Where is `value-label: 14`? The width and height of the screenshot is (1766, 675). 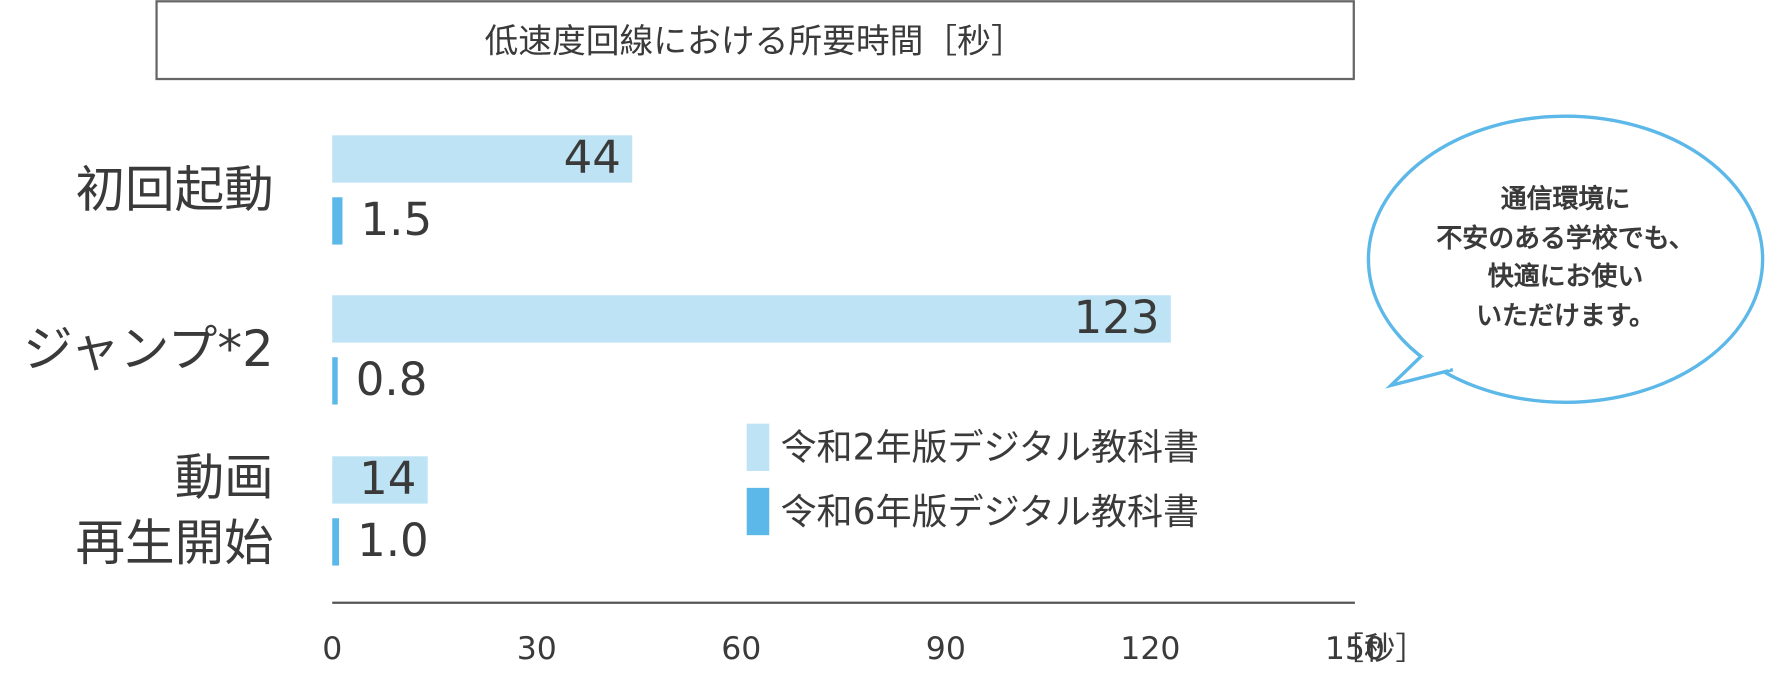 value-label: 14 is located at coordinates (387, 478).